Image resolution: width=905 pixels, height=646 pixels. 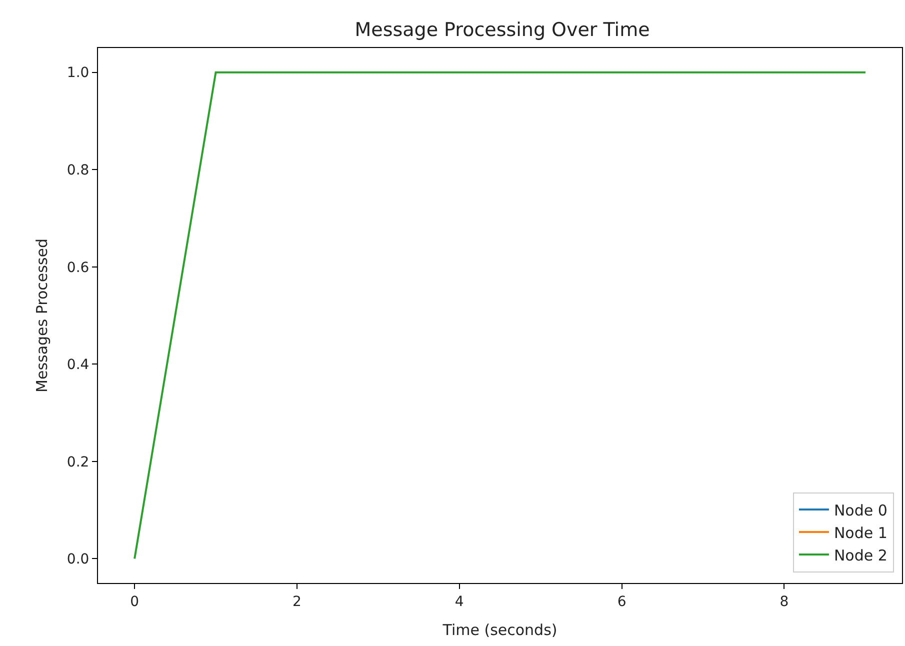 I want to click on y-tick-label: 0.6, so click(x=78, y=268).